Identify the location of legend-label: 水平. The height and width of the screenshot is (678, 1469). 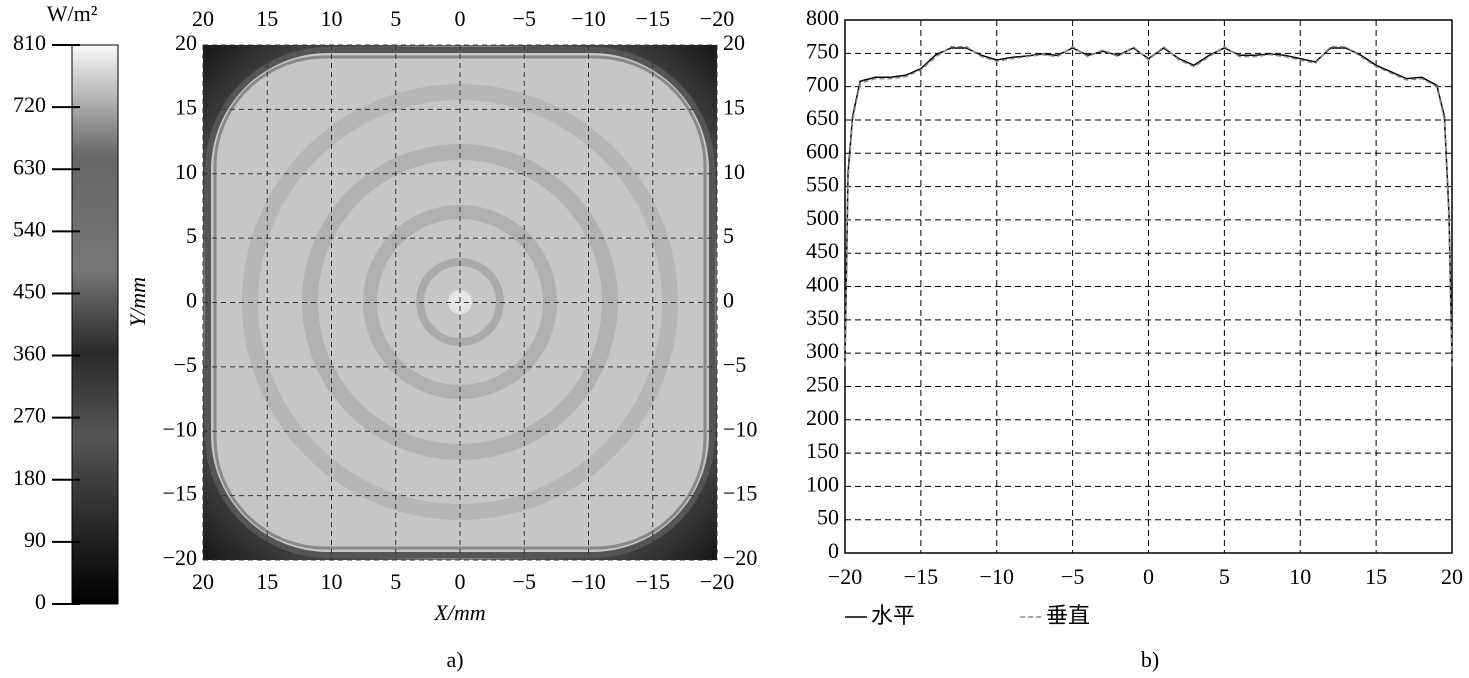
(893, 616).